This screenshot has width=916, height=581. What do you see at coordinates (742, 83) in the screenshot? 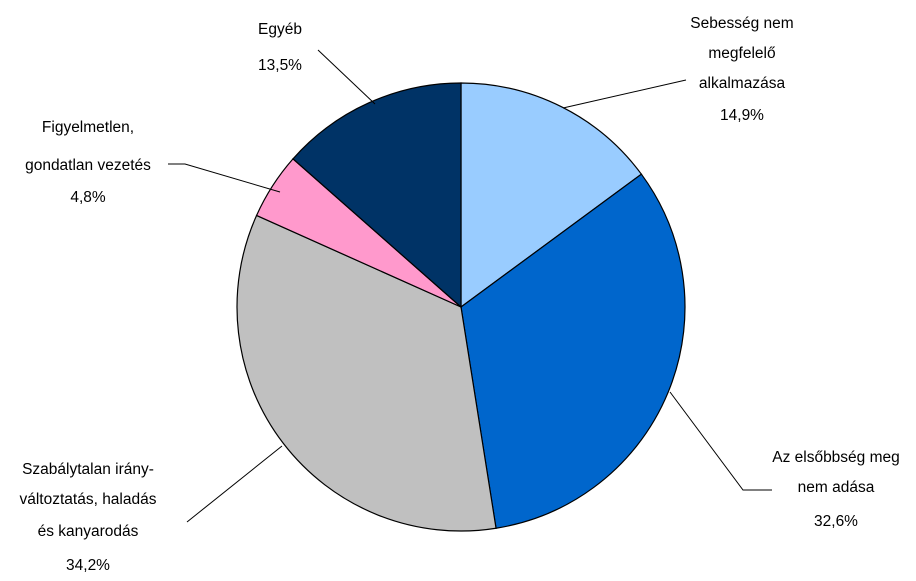
I see `slice-label-0-line-2: alkalmazása` at bounding box center [742, 83].